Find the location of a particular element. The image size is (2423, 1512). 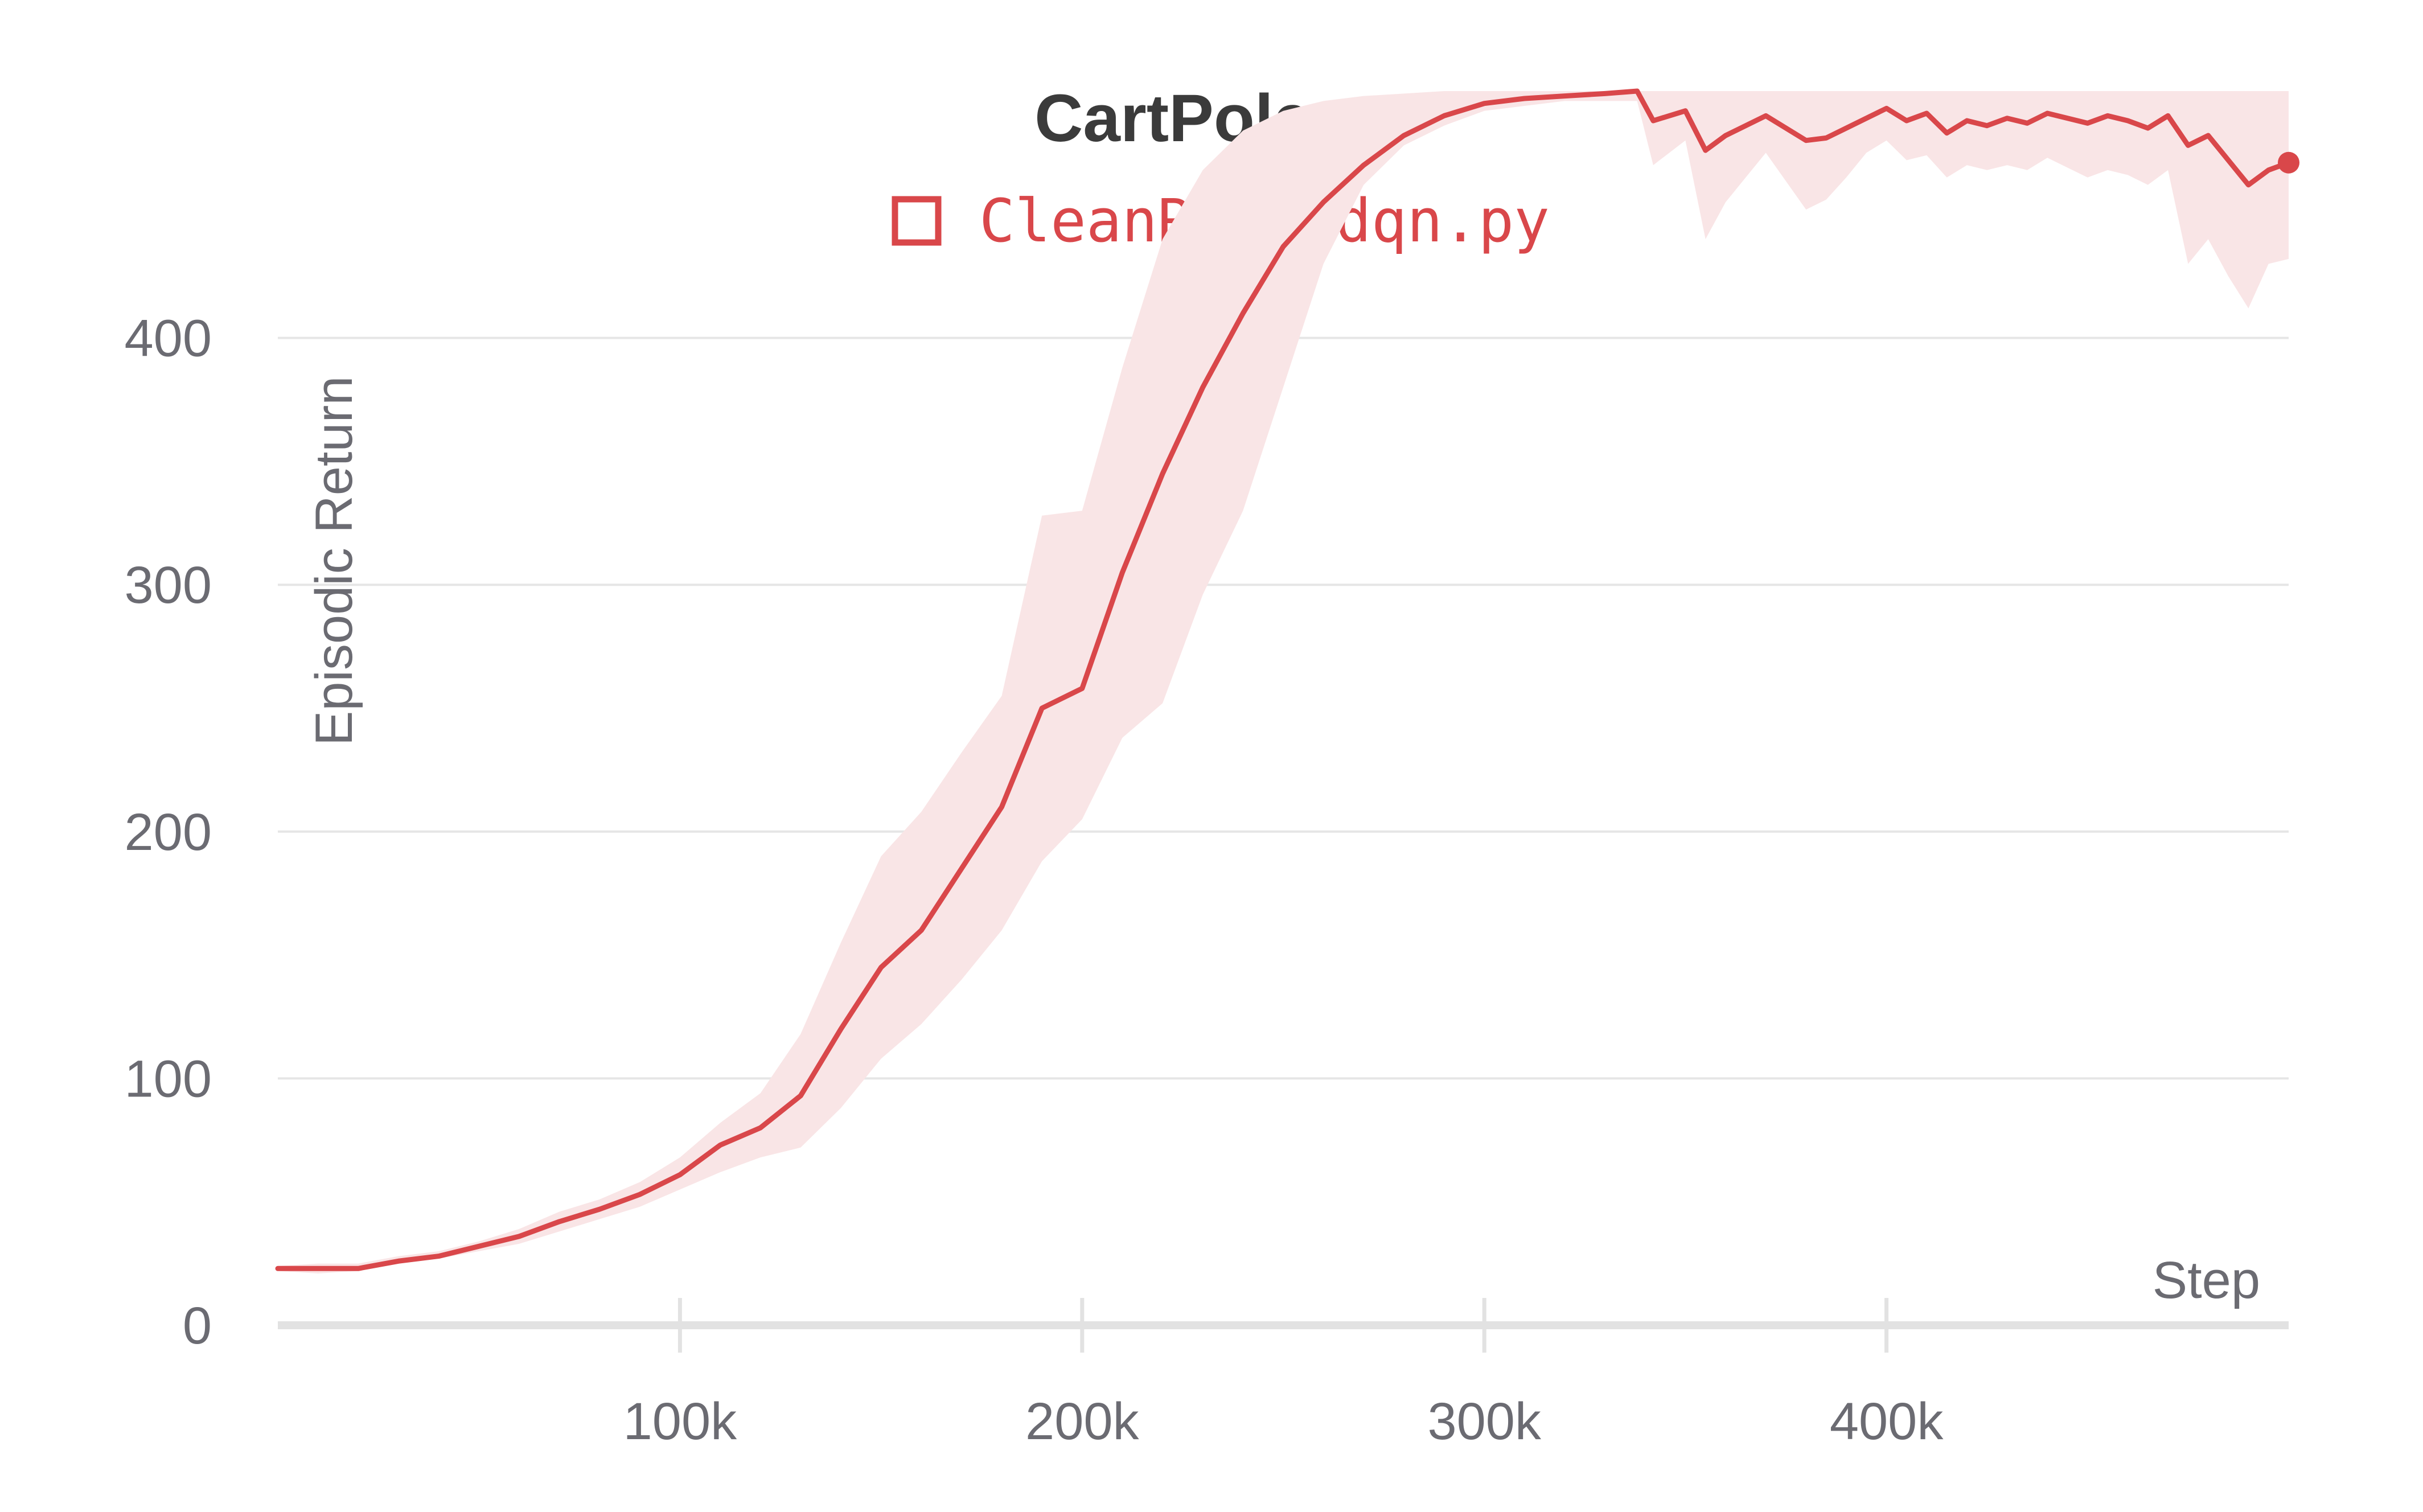

y-tick-label: 200 is located at coordinates (168, 832).